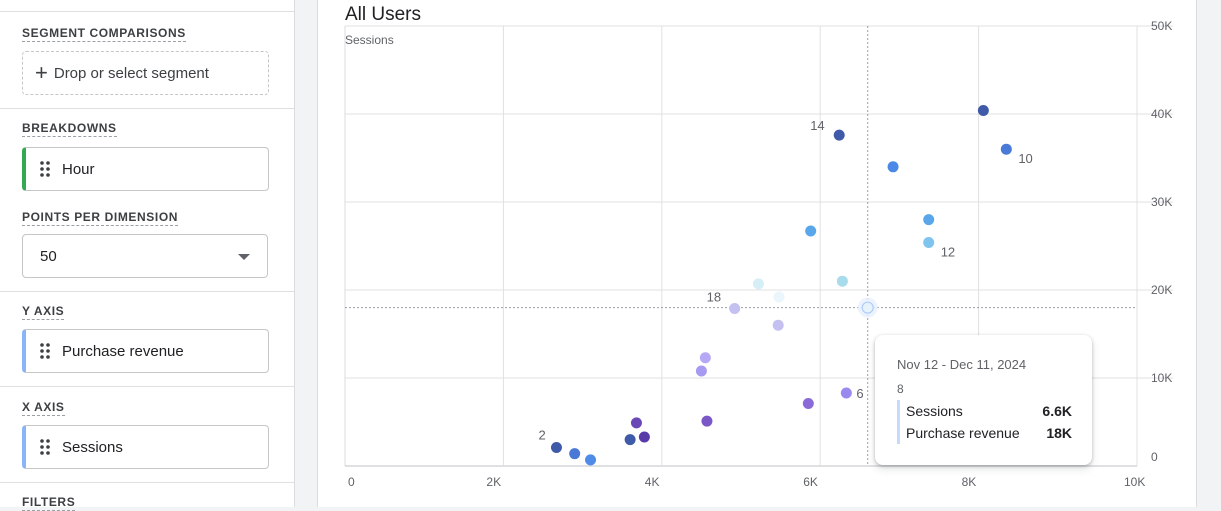 The width and height of the screenshot is (1221, 511). What do you see at coordinates (244, 257) in the screenshot?
I see `caret-down-icon` at bounding box center [244, 257].